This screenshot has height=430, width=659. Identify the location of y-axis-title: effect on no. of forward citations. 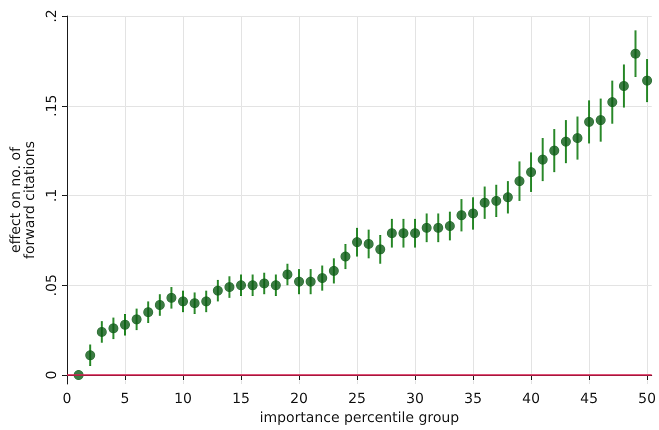
(23, 200).